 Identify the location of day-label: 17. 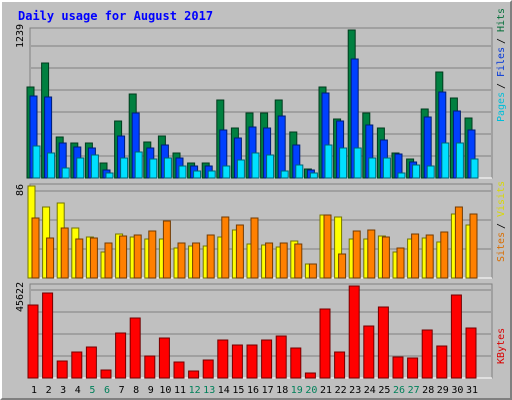
(268, 390).